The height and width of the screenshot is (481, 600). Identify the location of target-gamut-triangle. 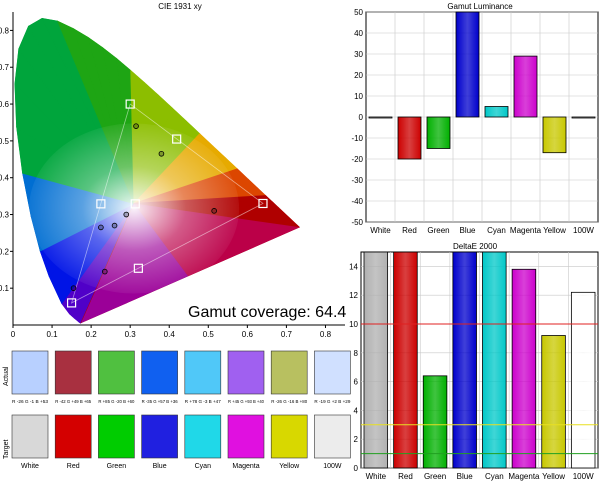
(167, 203).